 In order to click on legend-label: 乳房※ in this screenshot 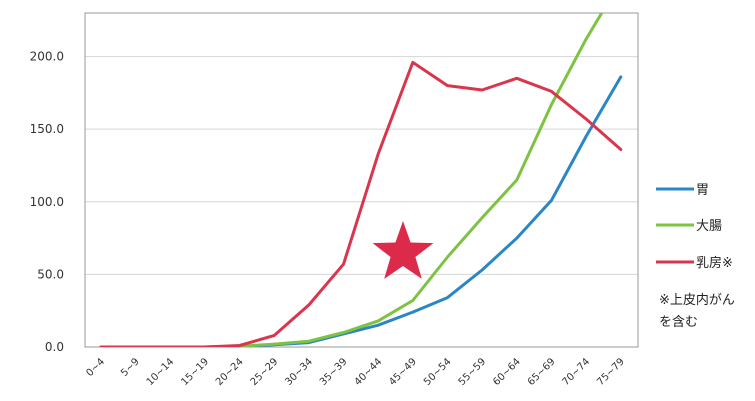, I will do `click(714, 263)`.